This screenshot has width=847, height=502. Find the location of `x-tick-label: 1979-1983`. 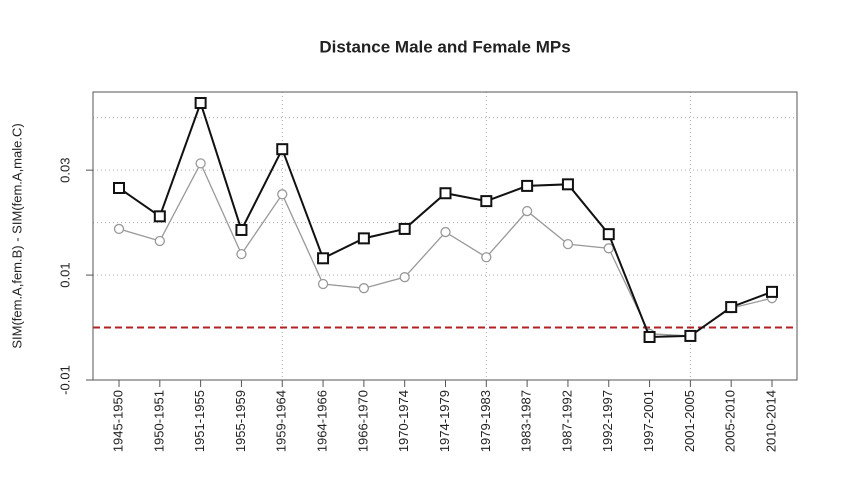

x-tick-label: 1979-1983 is located at coordinates (485, 421).